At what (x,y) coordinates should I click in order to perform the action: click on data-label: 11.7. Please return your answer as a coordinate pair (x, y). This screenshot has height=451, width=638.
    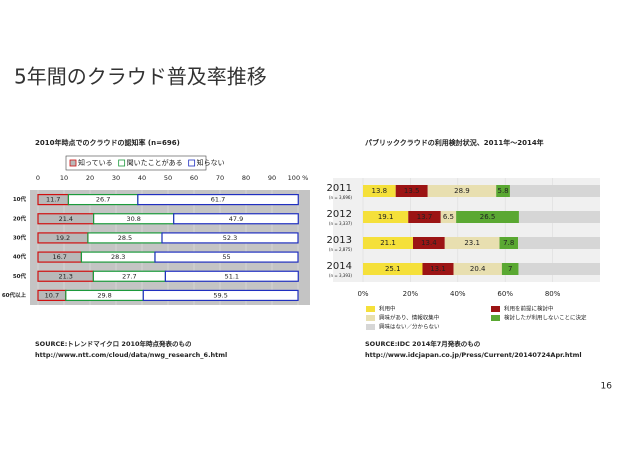
    Looking at the image, I should click on (53, 200).